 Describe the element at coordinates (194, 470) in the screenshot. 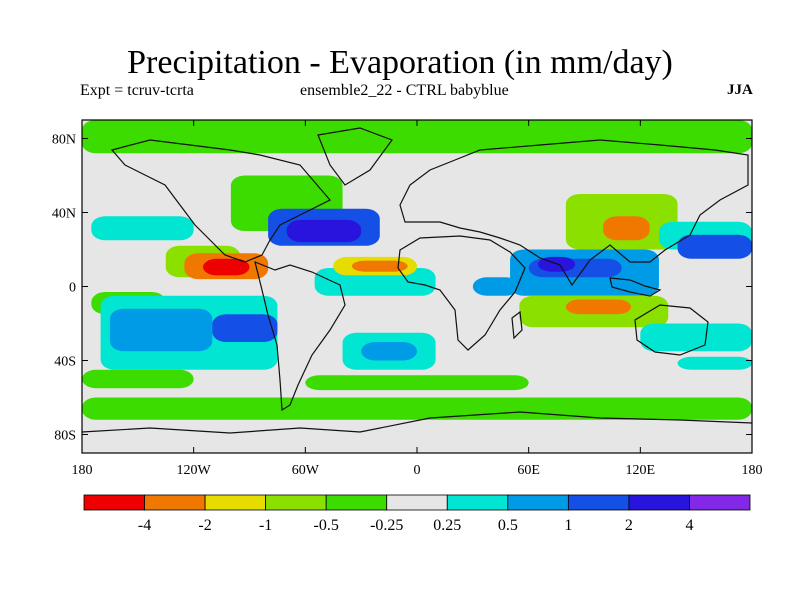

I see `x-tick-label-1: 120W` at that location.